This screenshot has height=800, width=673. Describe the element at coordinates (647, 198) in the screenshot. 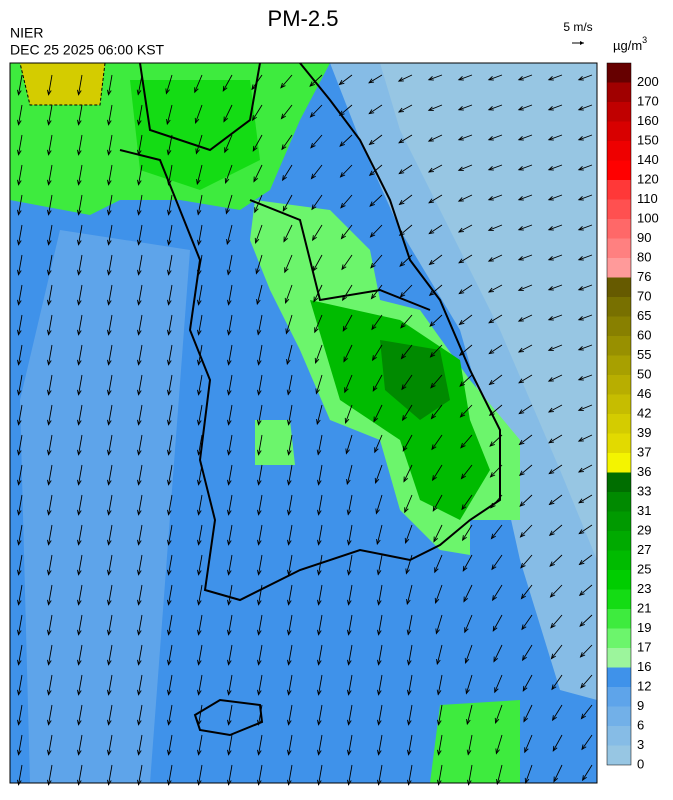

I see `colorbar-label: 110` at that location.